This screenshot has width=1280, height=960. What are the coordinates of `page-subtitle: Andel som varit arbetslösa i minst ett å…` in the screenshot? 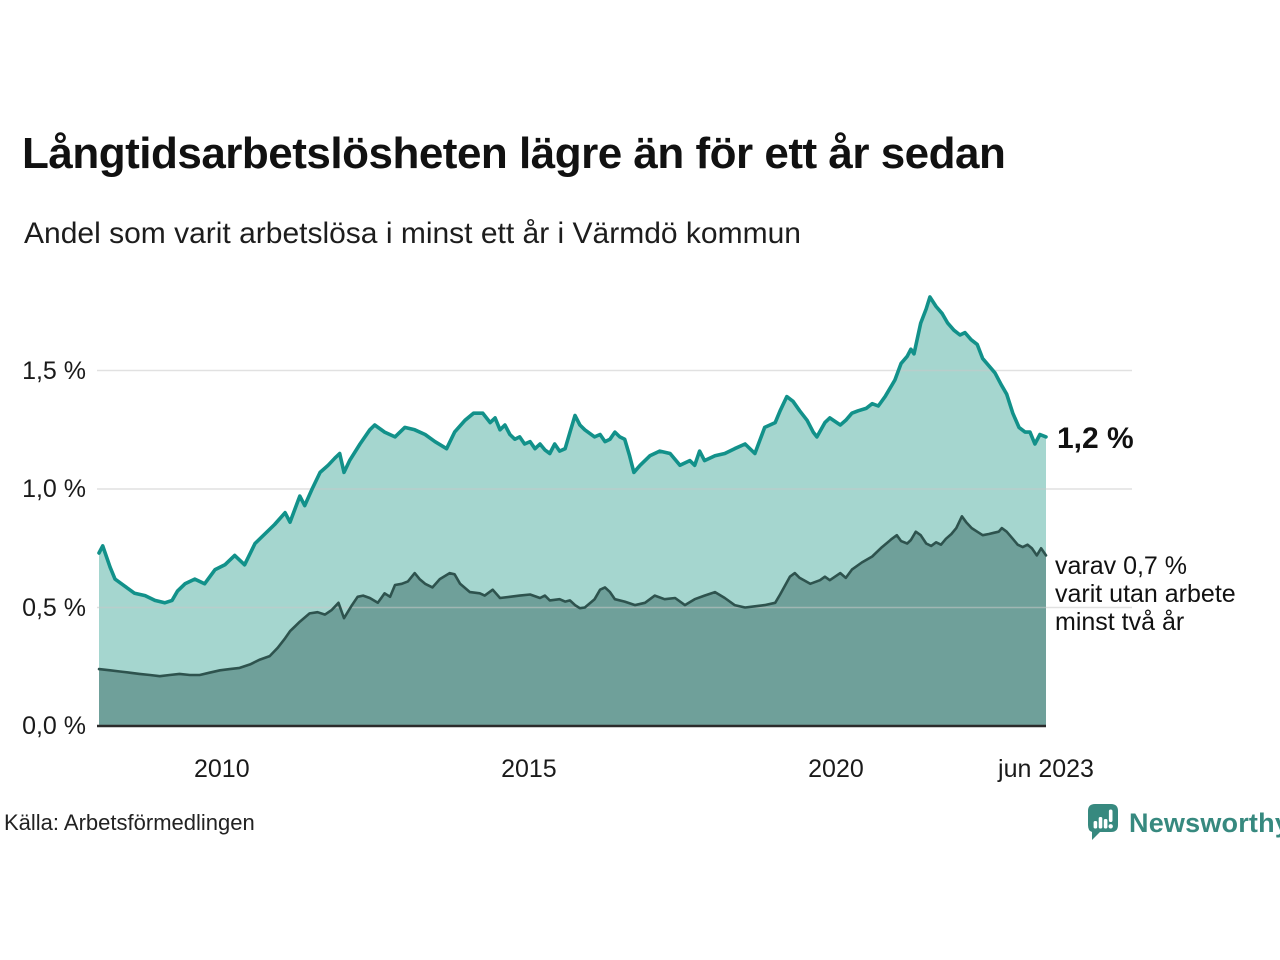 It's located at (412, 233).